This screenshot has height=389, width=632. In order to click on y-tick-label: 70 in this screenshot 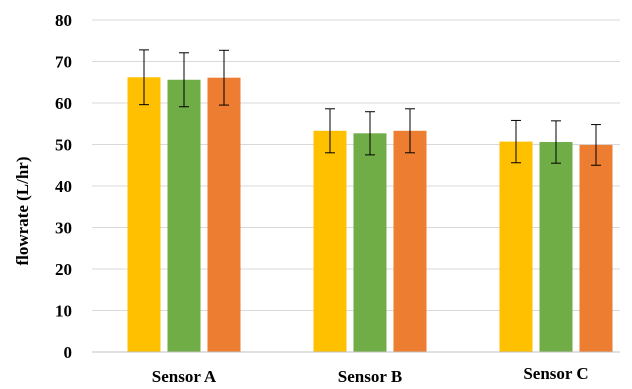, I will do `click(63, 62)`.